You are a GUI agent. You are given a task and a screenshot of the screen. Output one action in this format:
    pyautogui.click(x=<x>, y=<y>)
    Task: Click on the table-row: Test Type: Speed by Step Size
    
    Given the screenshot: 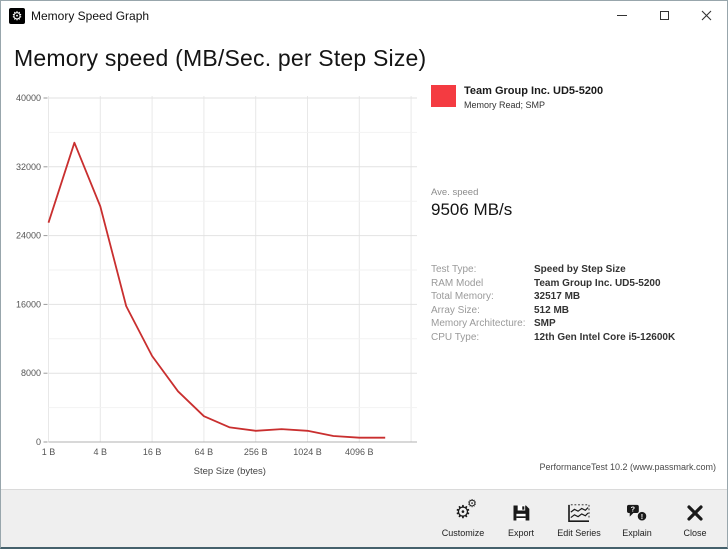 What is the action you would take?
    pyautogui.click(x=577, y=270)
    